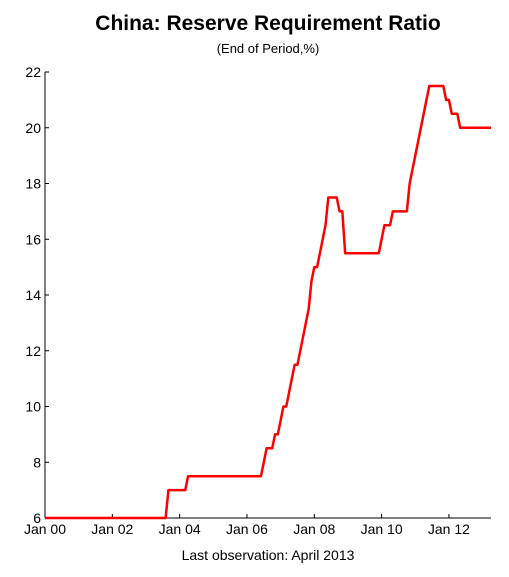  Describe the element at coordinates (33, 128) in the screenshot. I see `y-tick-label: 20` at that location.